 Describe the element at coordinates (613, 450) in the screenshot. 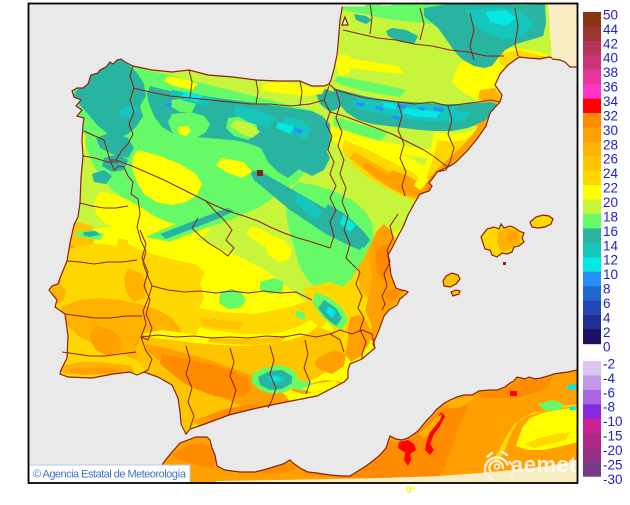

I see `svg-text: -20` at that location.